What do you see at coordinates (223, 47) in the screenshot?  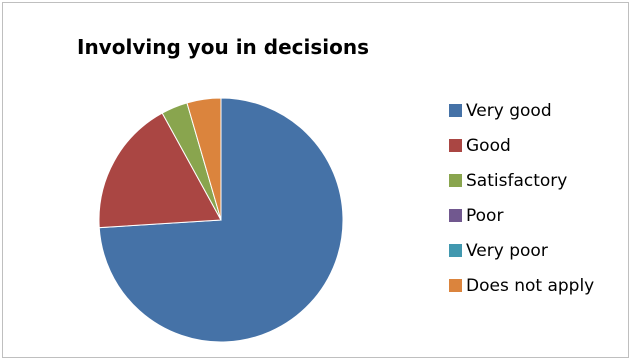 I see `chart-title: Involving you in decisions` at bounding box center [223, 47].